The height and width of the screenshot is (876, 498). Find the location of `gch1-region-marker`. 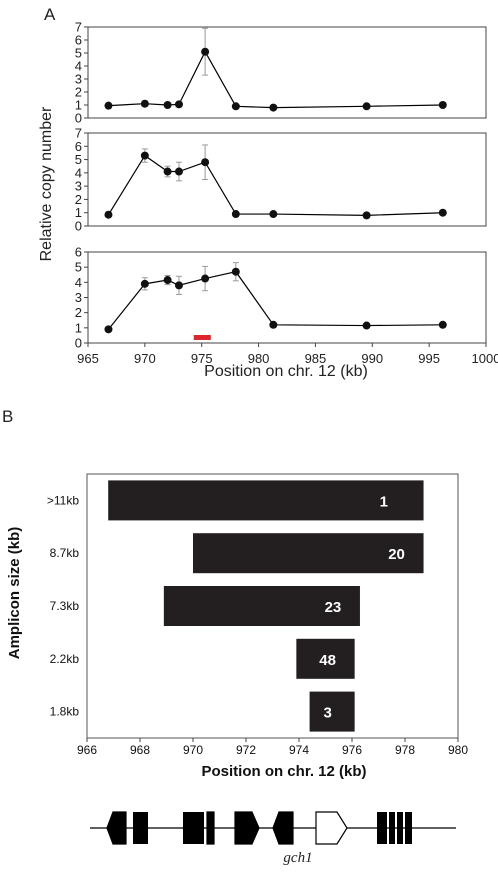

gch1-region-marker is located at coordinates (202, 337).